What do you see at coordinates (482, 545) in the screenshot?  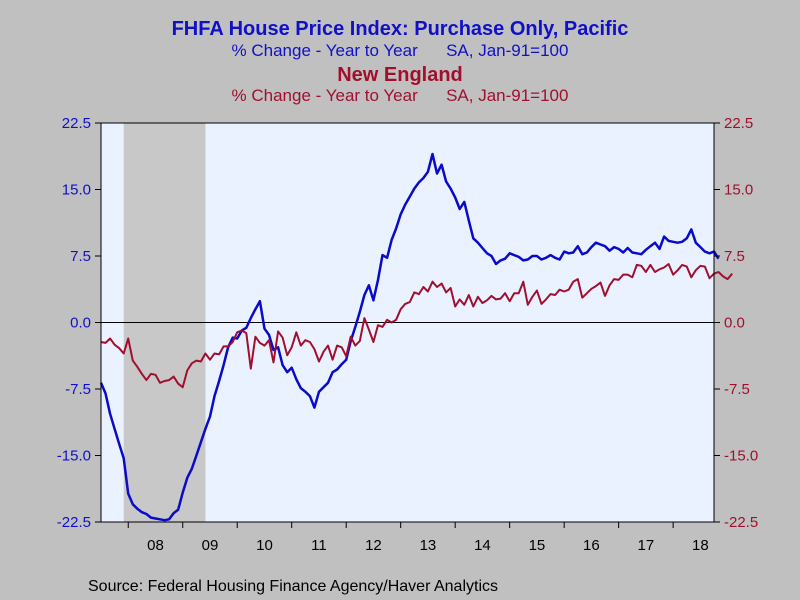 I see `xtick-label: 14` at bounding box center [482, 545].